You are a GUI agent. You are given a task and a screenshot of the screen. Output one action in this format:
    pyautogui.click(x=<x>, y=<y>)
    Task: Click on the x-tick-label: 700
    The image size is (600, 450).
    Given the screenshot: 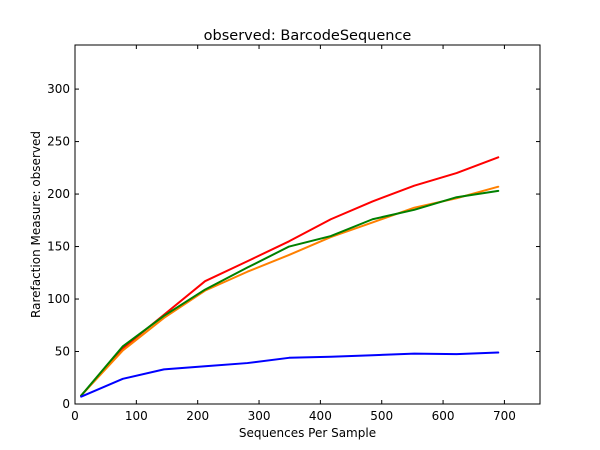 What is the action you would take?
    pyautogui.click(x=504, y=416)
    